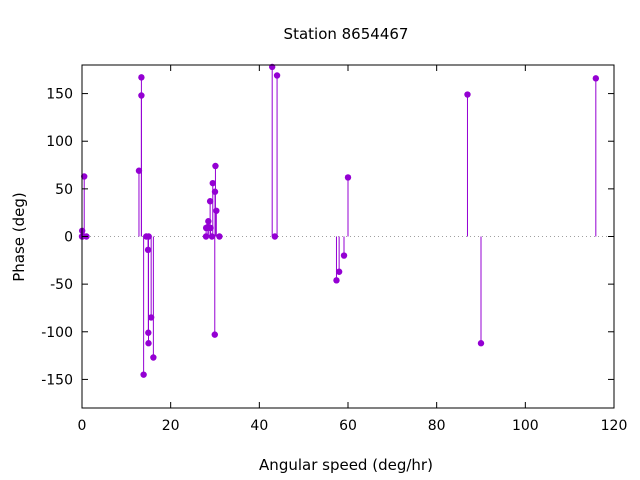  I want to click on x-tick-label: 80, so click(437, 426).